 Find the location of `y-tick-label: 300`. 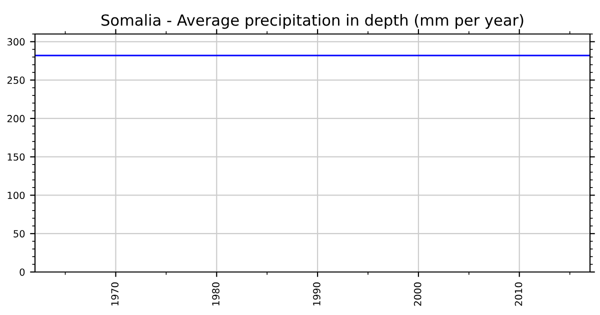

y-tick-label: 300 is located at coordinates (16, 42).